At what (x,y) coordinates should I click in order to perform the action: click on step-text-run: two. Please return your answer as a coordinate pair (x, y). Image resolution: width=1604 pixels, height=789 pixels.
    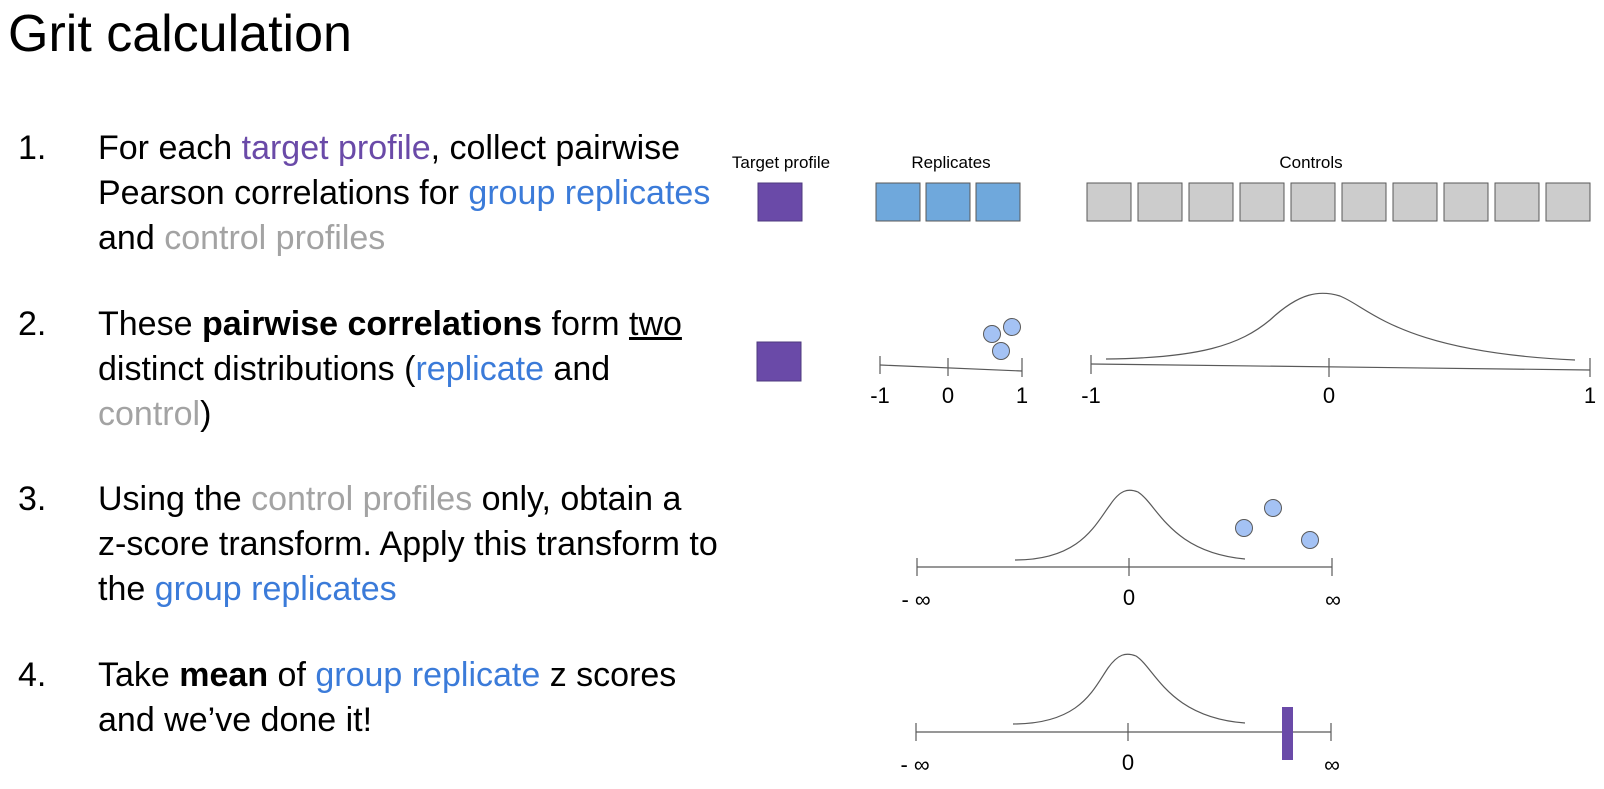
    Looking at the image, I should click on (655, 324).